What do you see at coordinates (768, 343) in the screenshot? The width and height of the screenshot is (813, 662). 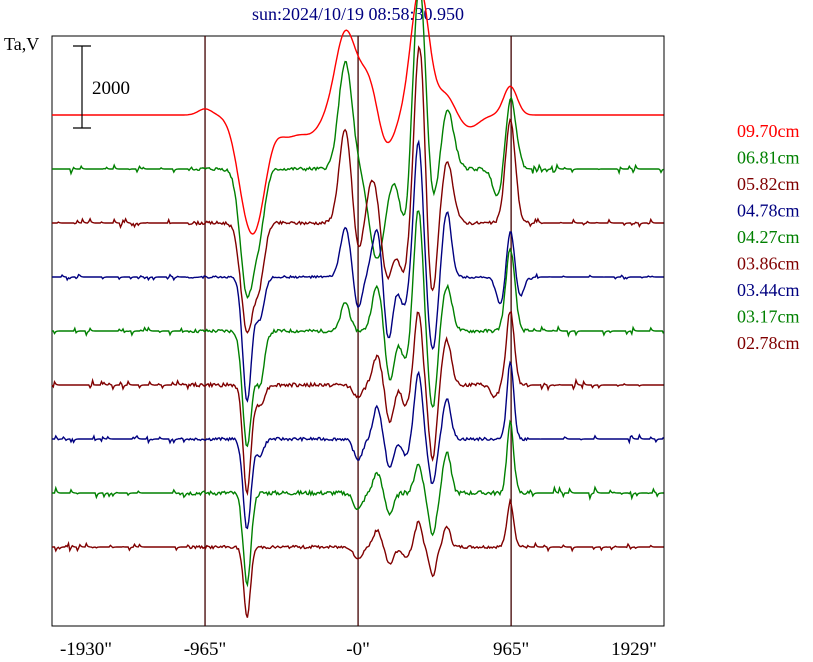 I see `legend-entry-02.78cm: 02.78cm` at bounding box center [768, 343].